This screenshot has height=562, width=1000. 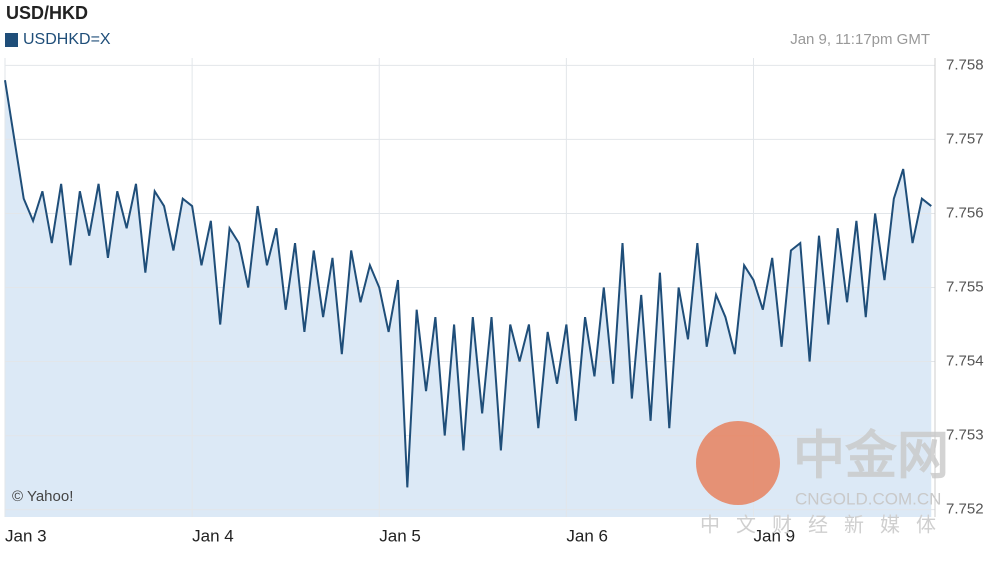 What do you see at coordinates (26, 535) in the screenshot?
I see `x-tick-label: Jan 3` at bounding box center [26, 535].